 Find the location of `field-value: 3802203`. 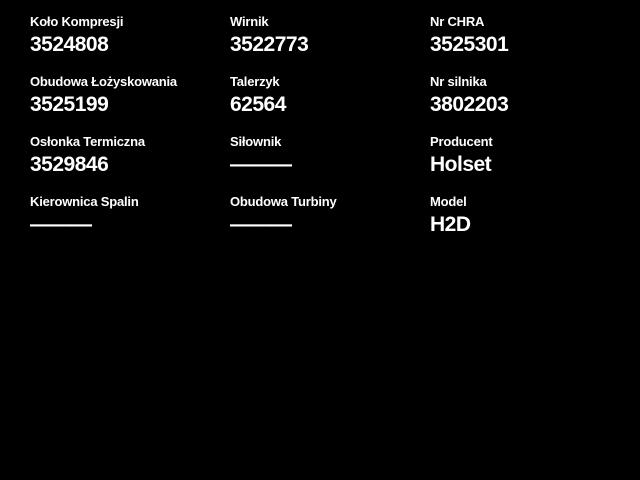

field-value: 3802203 is located at coordinates (469, 104).